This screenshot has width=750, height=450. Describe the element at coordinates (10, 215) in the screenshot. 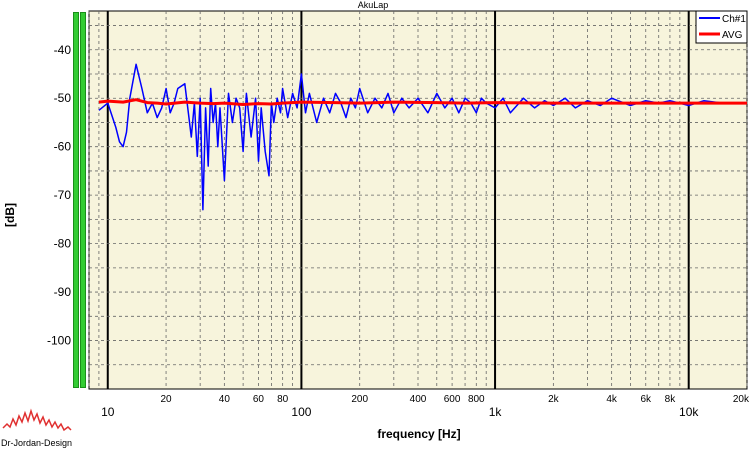

I see `y-axis-label: [dB]` at that location.